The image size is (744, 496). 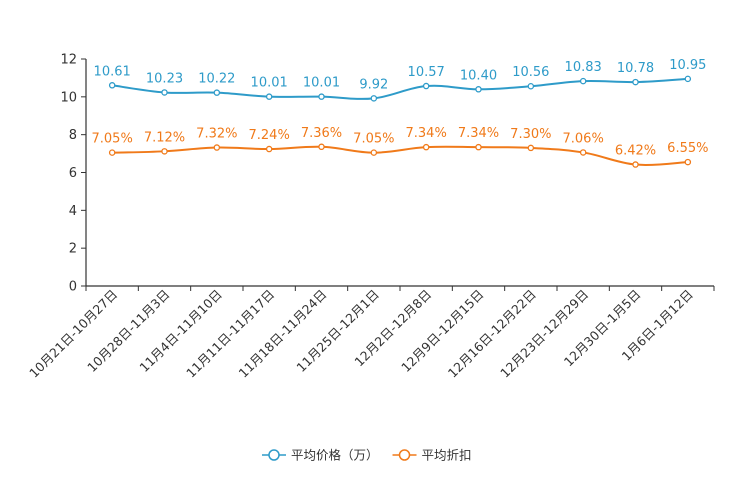 I want to click on data-label: 7.36%, so click(x=321, y=133).